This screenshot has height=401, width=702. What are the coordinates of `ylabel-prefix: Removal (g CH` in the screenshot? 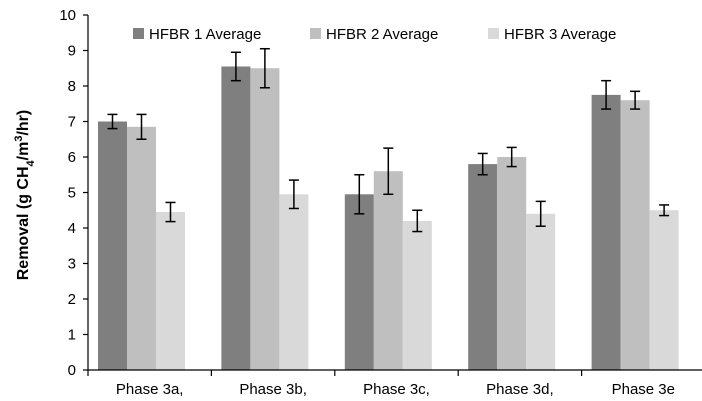 It's located at (23, 223).